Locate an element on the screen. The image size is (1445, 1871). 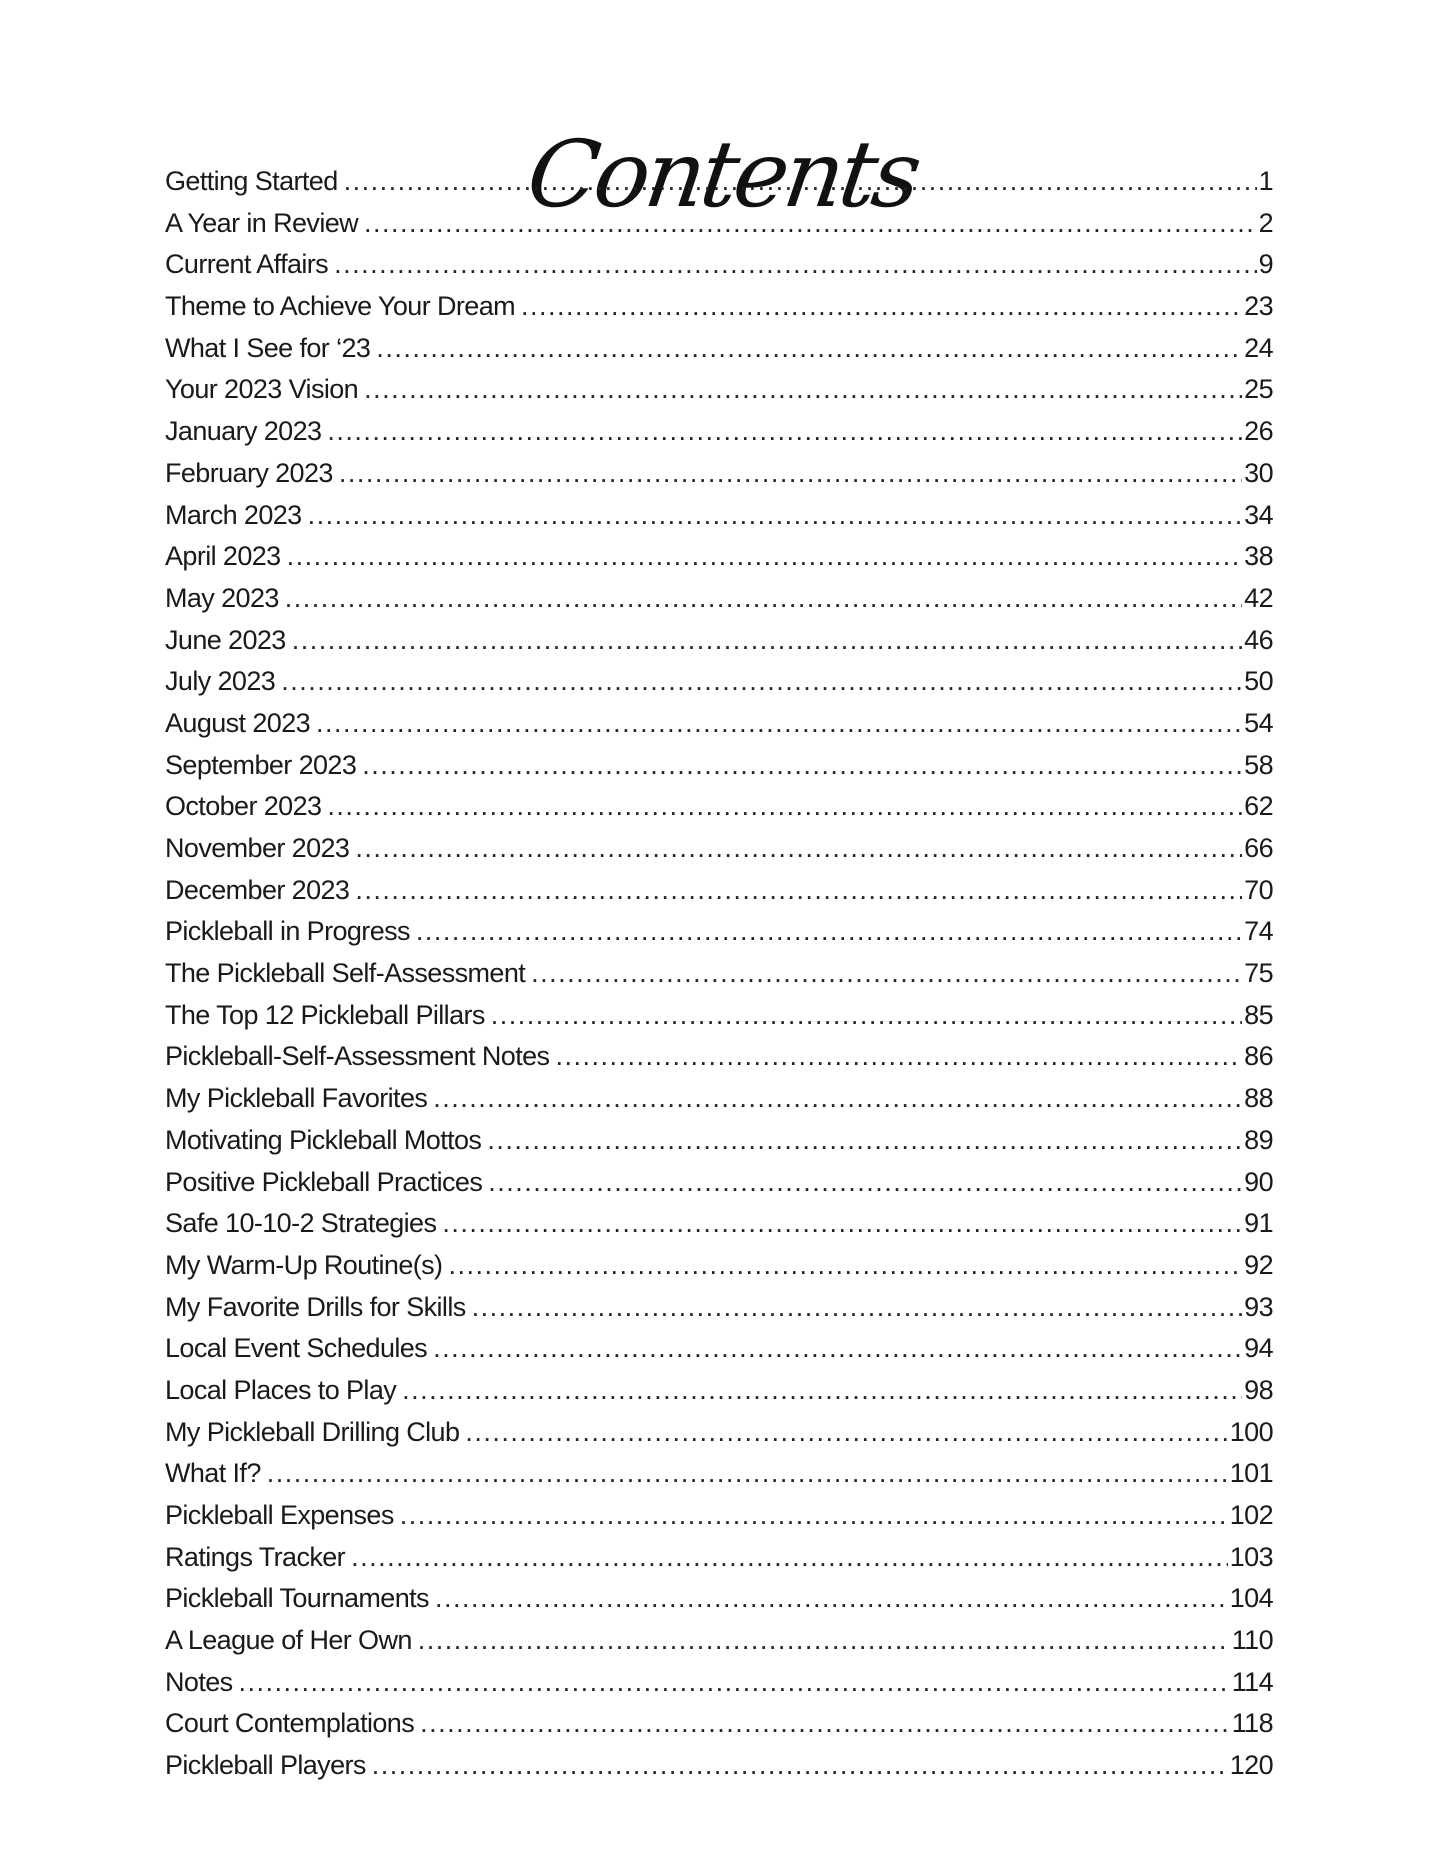
toc-entry-label: Pickleball in Progress is located at coordinates (288, 931).